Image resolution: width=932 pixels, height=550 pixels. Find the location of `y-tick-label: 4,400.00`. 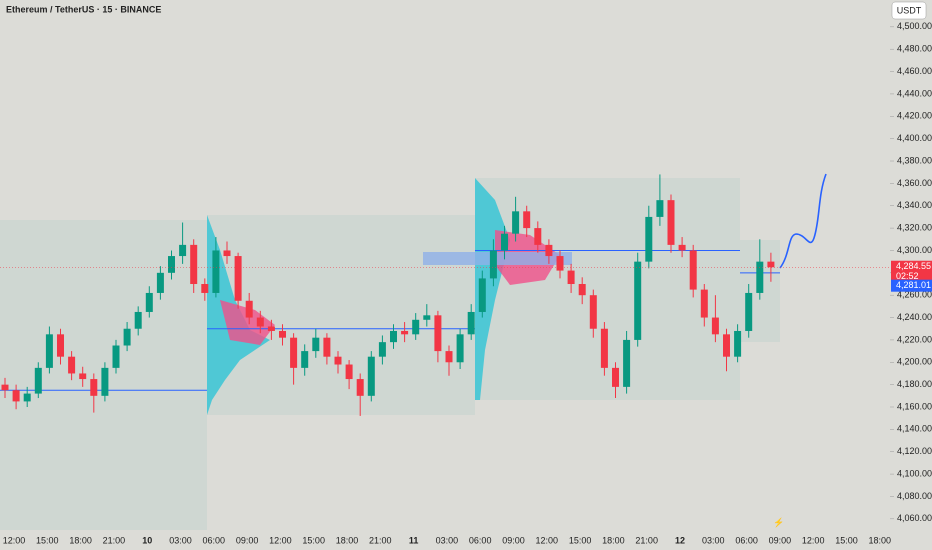

y-tick-label: 4,400.00 is located at coordinates (914, 138).